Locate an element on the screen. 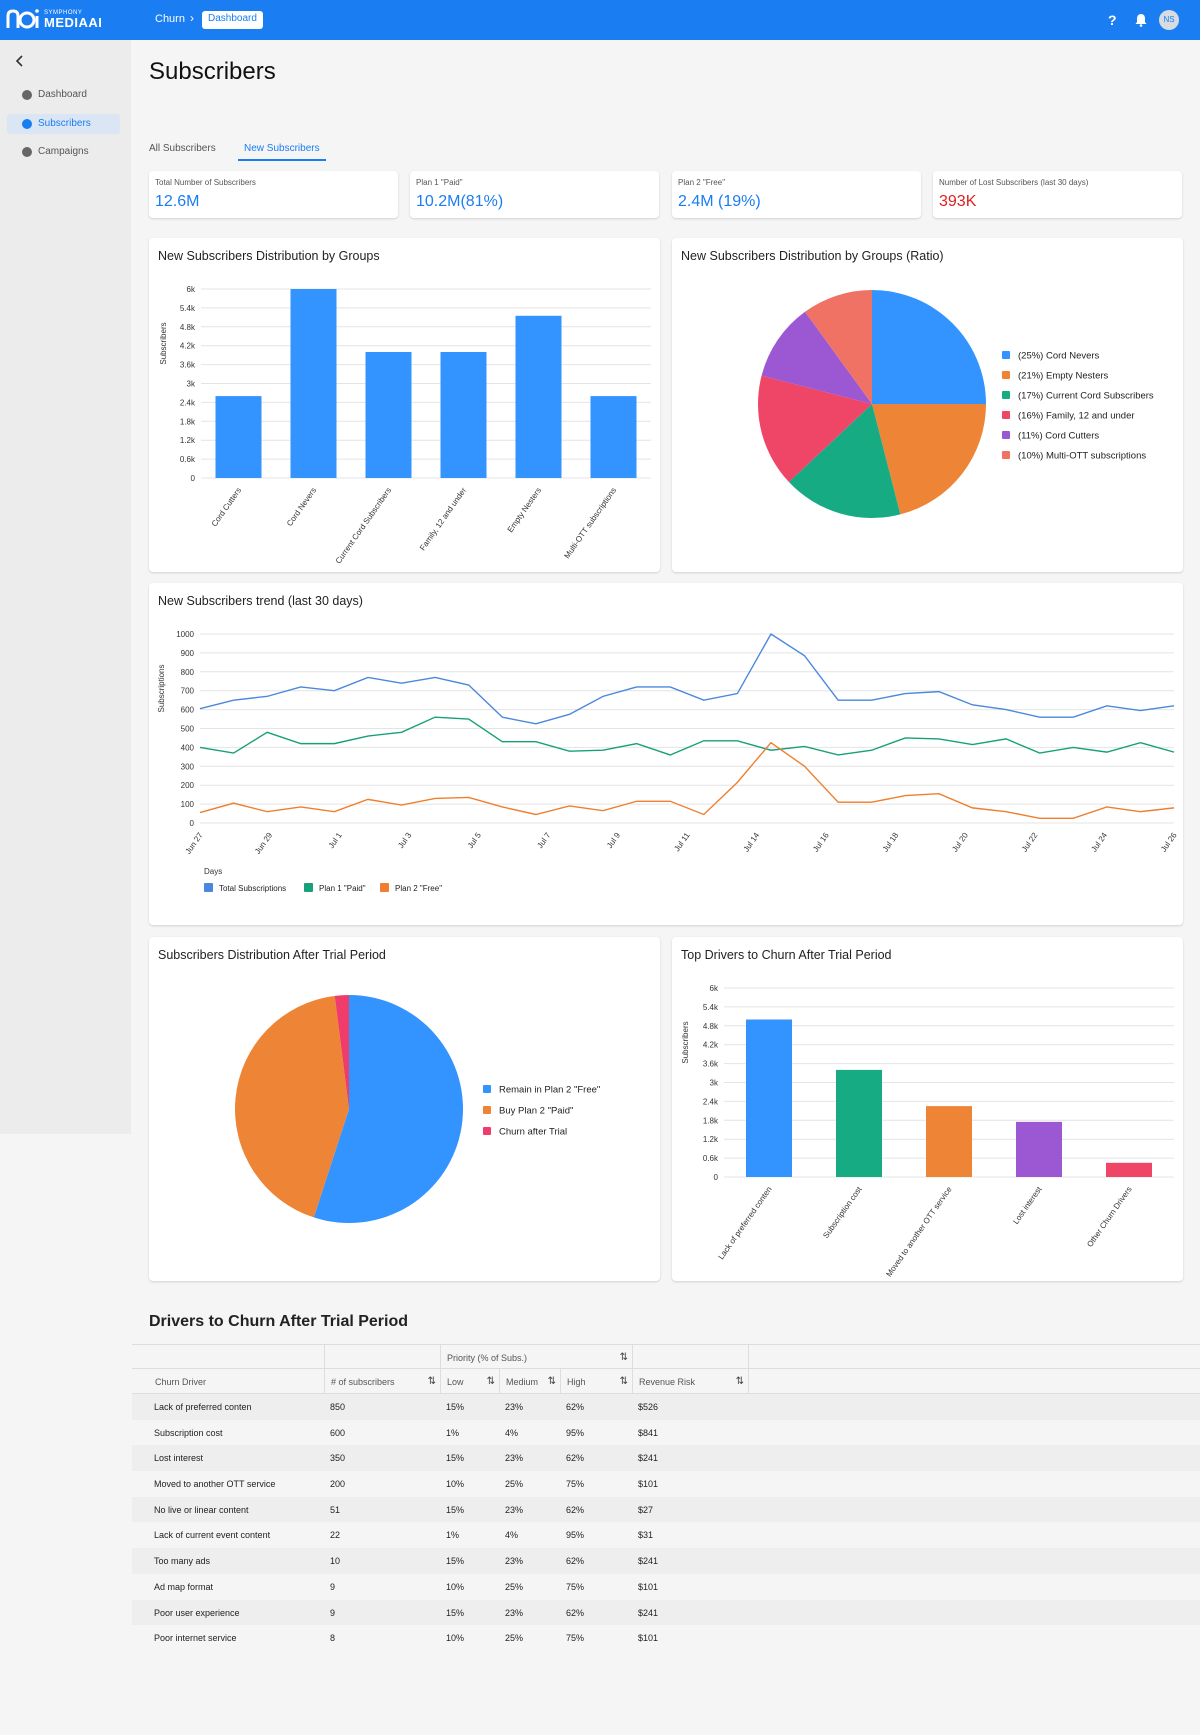 Image resolution: width=1200 pixels, height=1735 pixels. y-tick-label: 200 is located at coordinates (188, 785).